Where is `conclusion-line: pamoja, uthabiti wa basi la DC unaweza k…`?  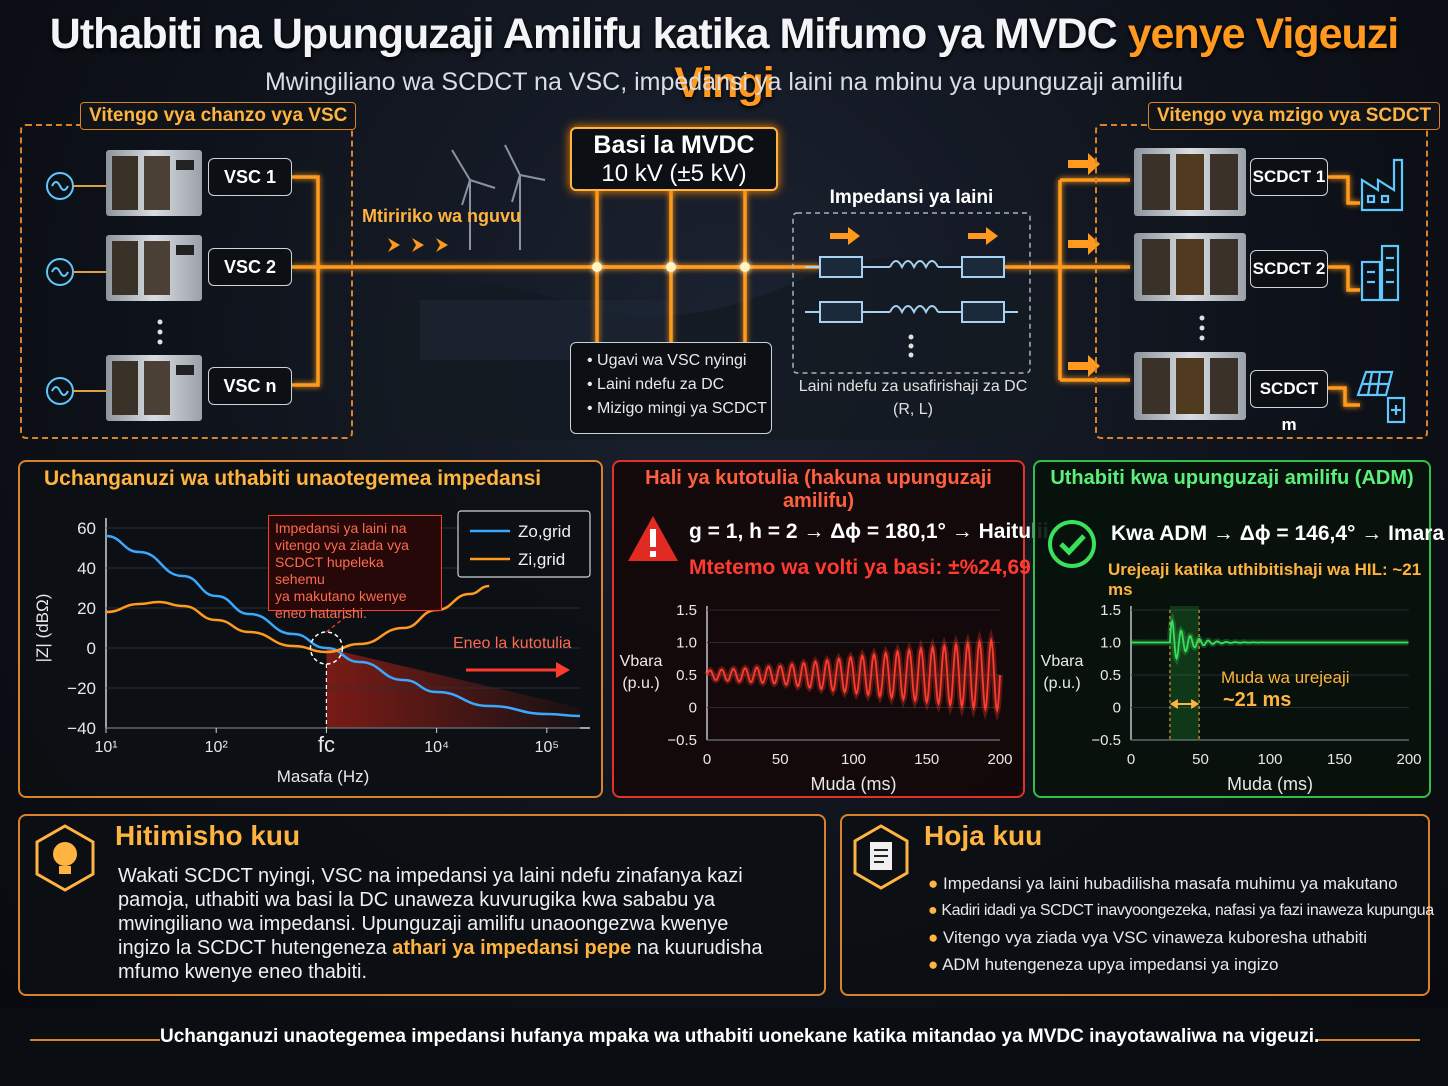
conclusion-line: pamoja, uthabiti wa basi la DC unaweza k… is located at coordinates (417, 900).